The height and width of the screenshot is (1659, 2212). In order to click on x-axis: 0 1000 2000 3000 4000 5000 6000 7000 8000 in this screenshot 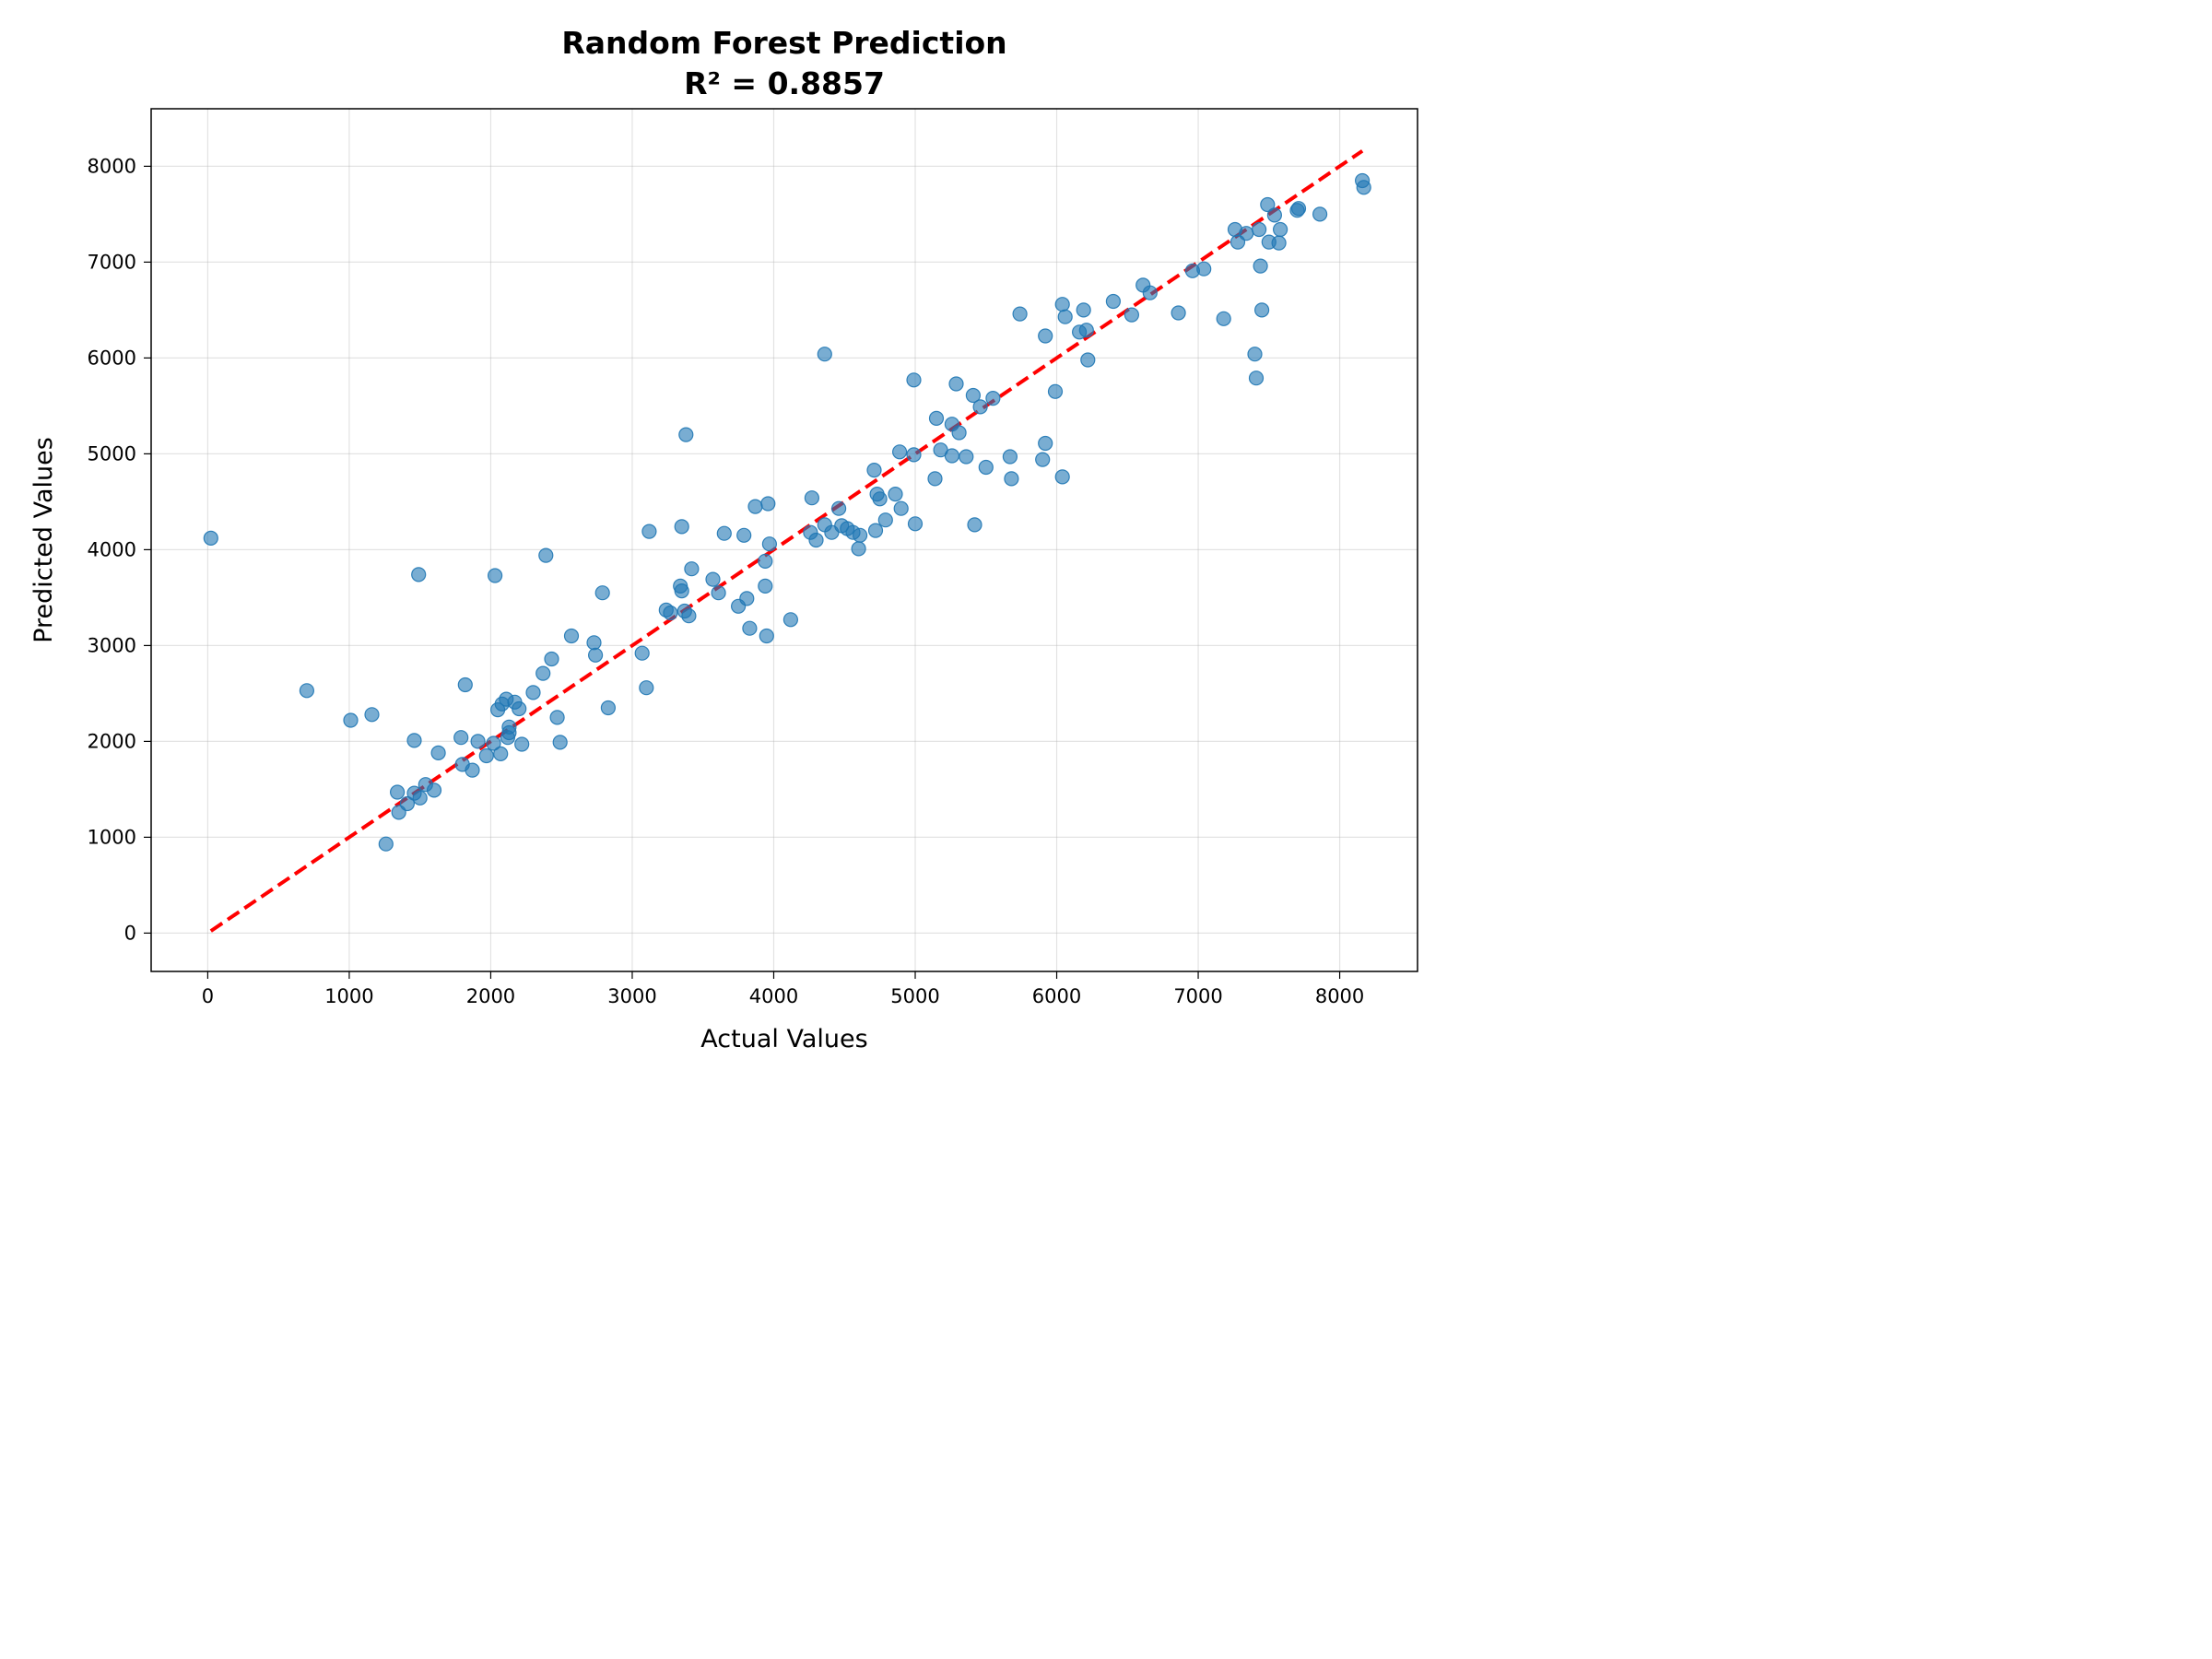, I will do `click(783, 989)`.